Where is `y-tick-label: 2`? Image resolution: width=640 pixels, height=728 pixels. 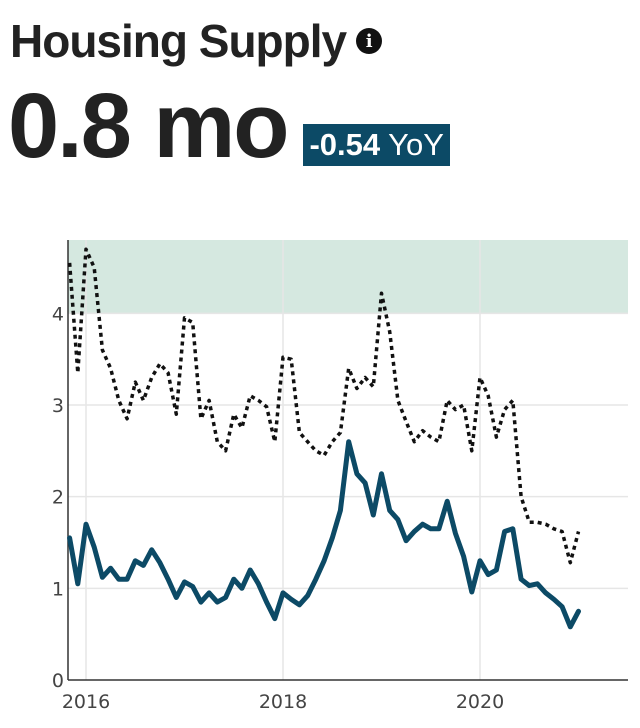
y-tick-label: 2 is located at coordinates (58, 498).